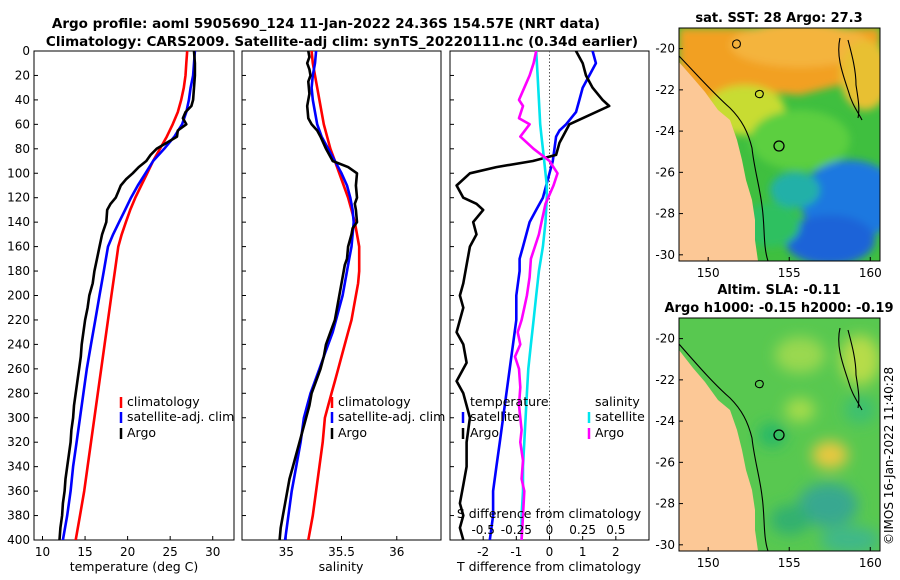 This screenshot has width=900, height=580. What do you see at coordinates (759, 384) in the screenshot?
I see `sla-contour-seamount` at bounding box center [759, 384].